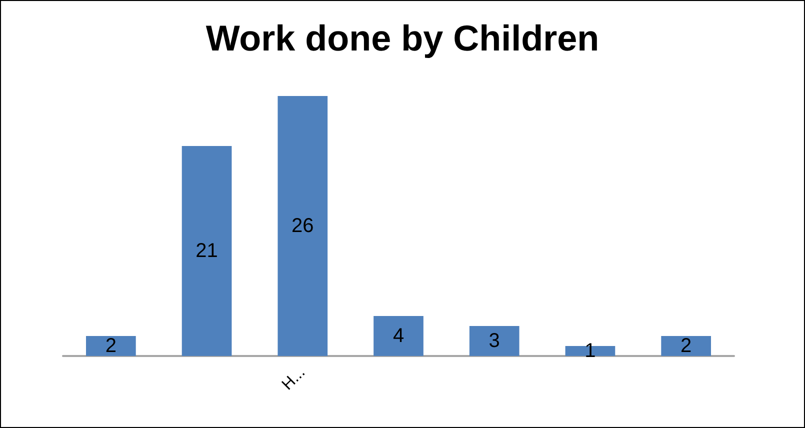  I want to click on data-label: 3, so click(494, 341).